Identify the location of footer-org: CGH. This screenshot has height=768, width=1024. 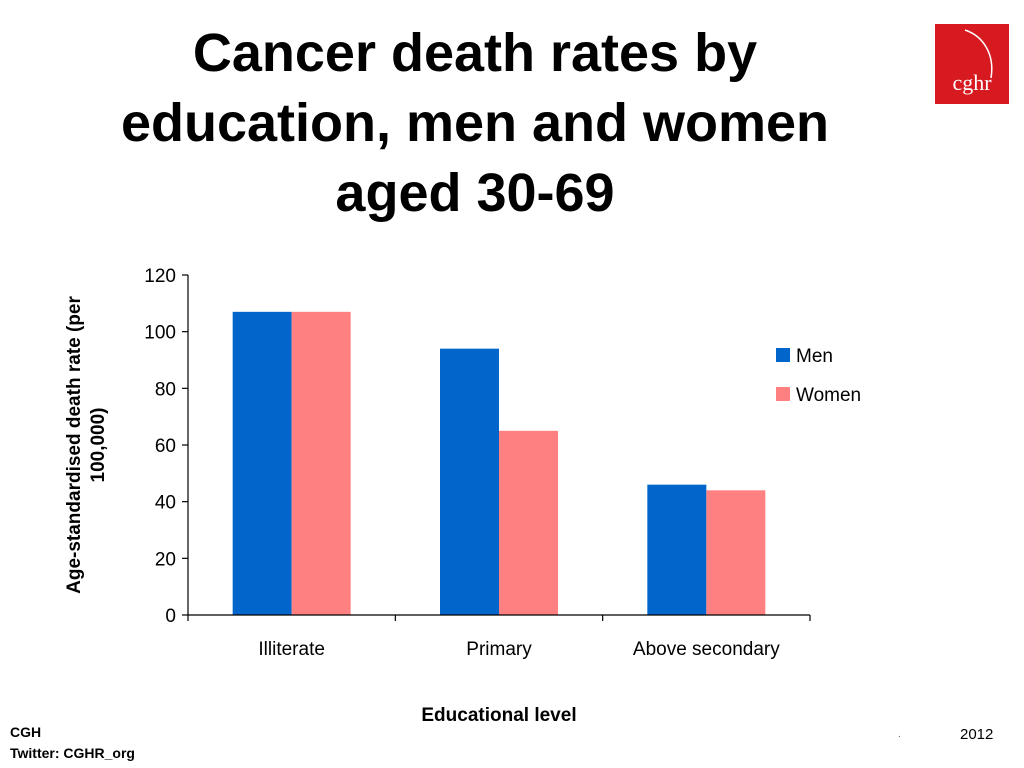
(26, 732).